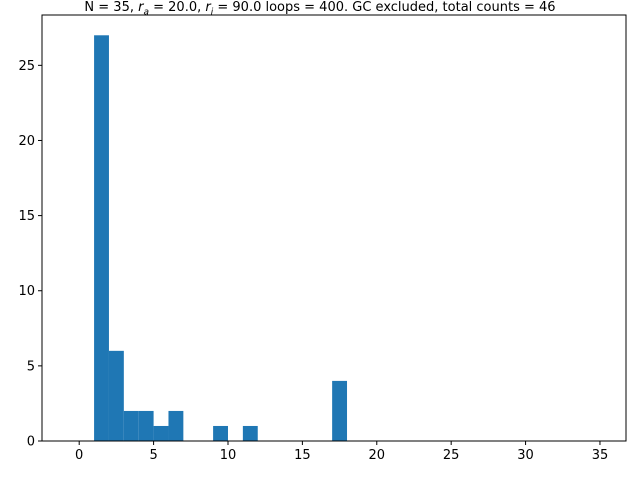  I want to click on y-tick-label: 15, so click(26, 216).